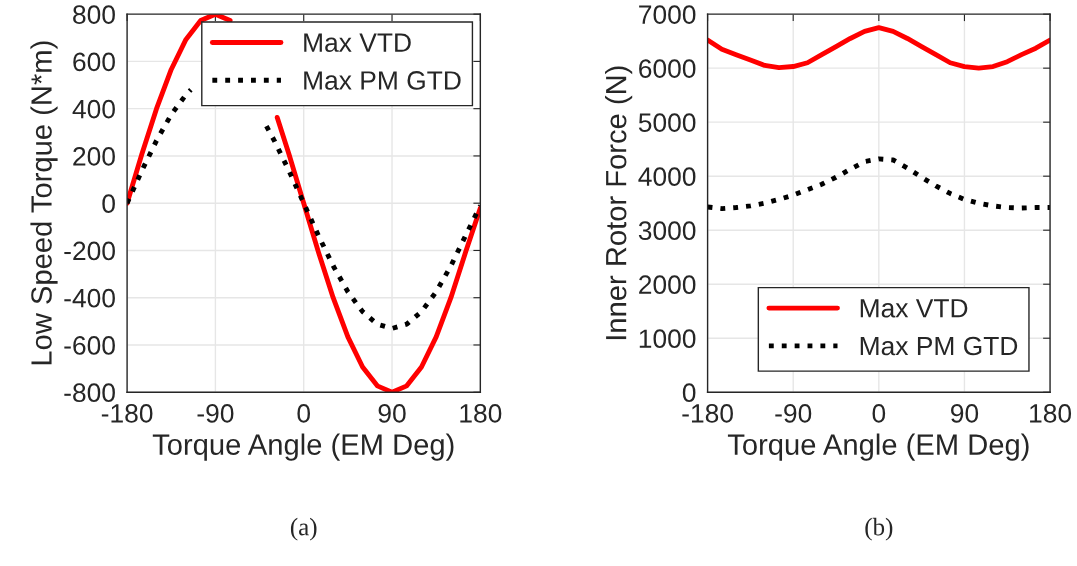  What do you see at coordinates (303, 529) in the screenshot?
I see `text: (a)` at bounding box center [303, 529].